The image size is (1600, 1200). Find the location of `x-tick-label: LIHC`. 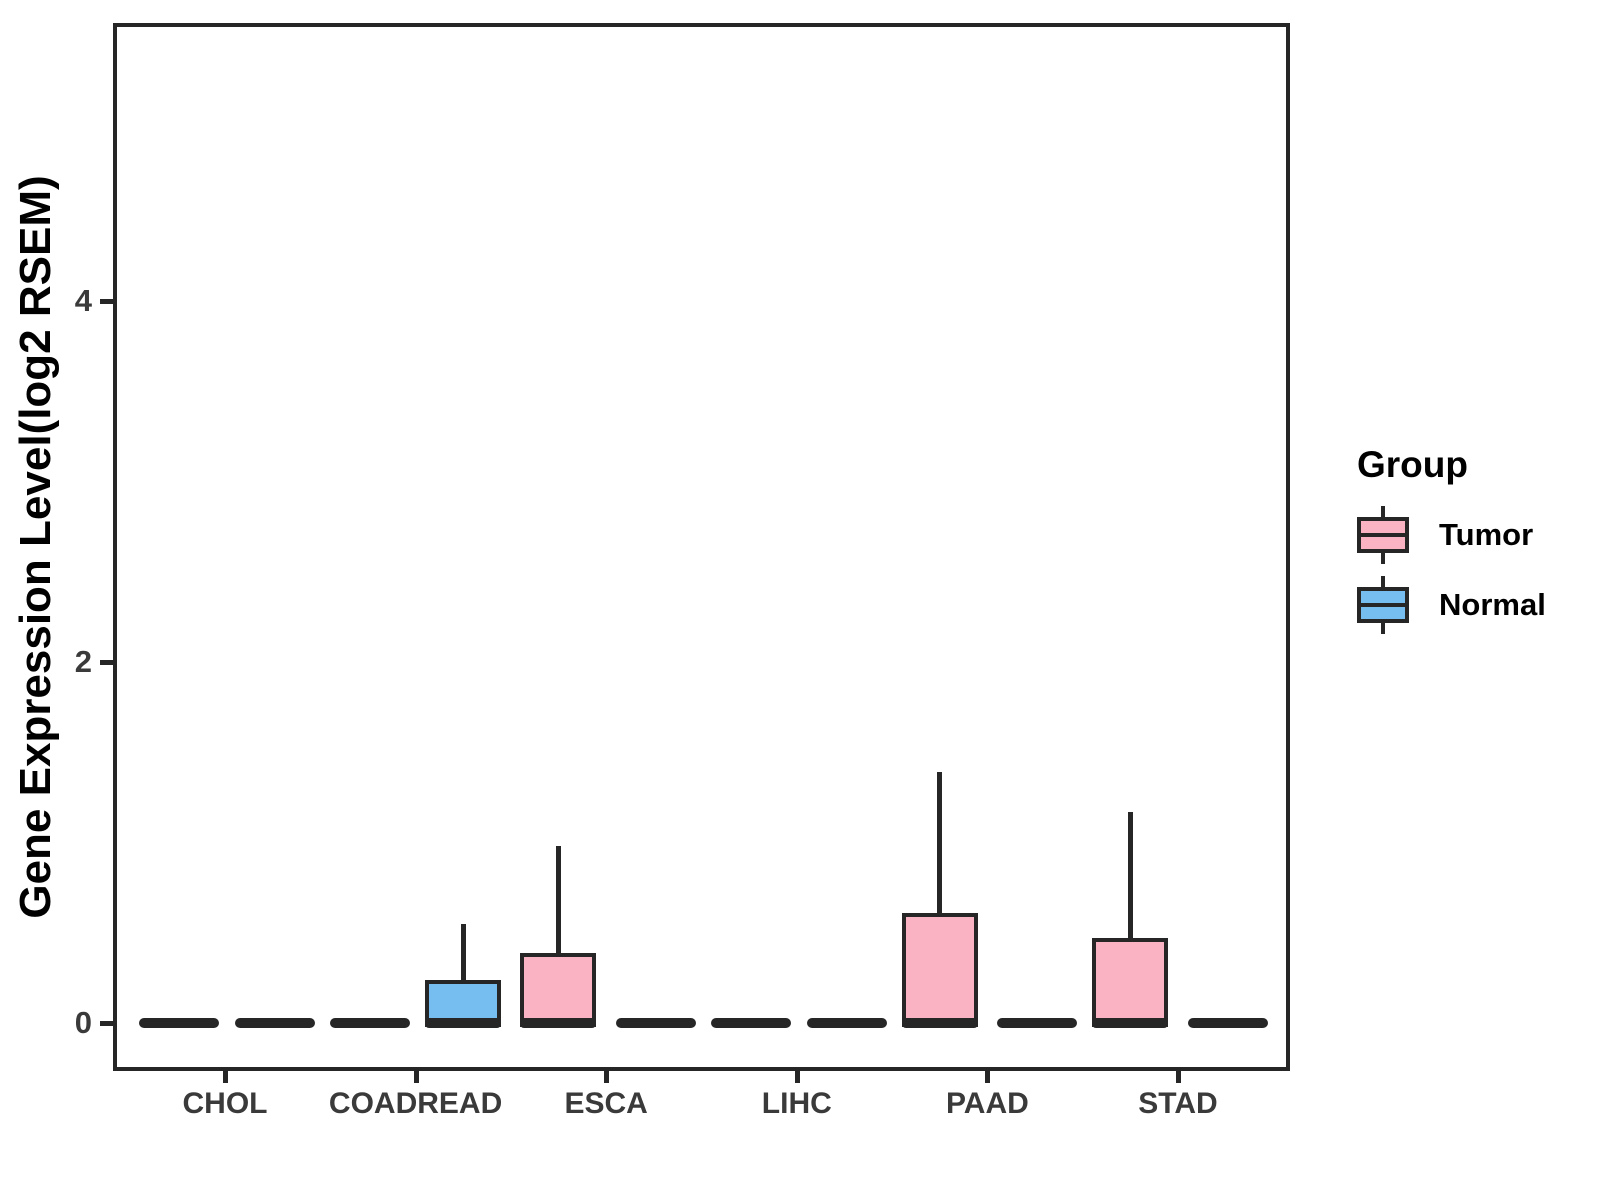

x-tick-label: LIHC is located at coordinates (796, 1103).